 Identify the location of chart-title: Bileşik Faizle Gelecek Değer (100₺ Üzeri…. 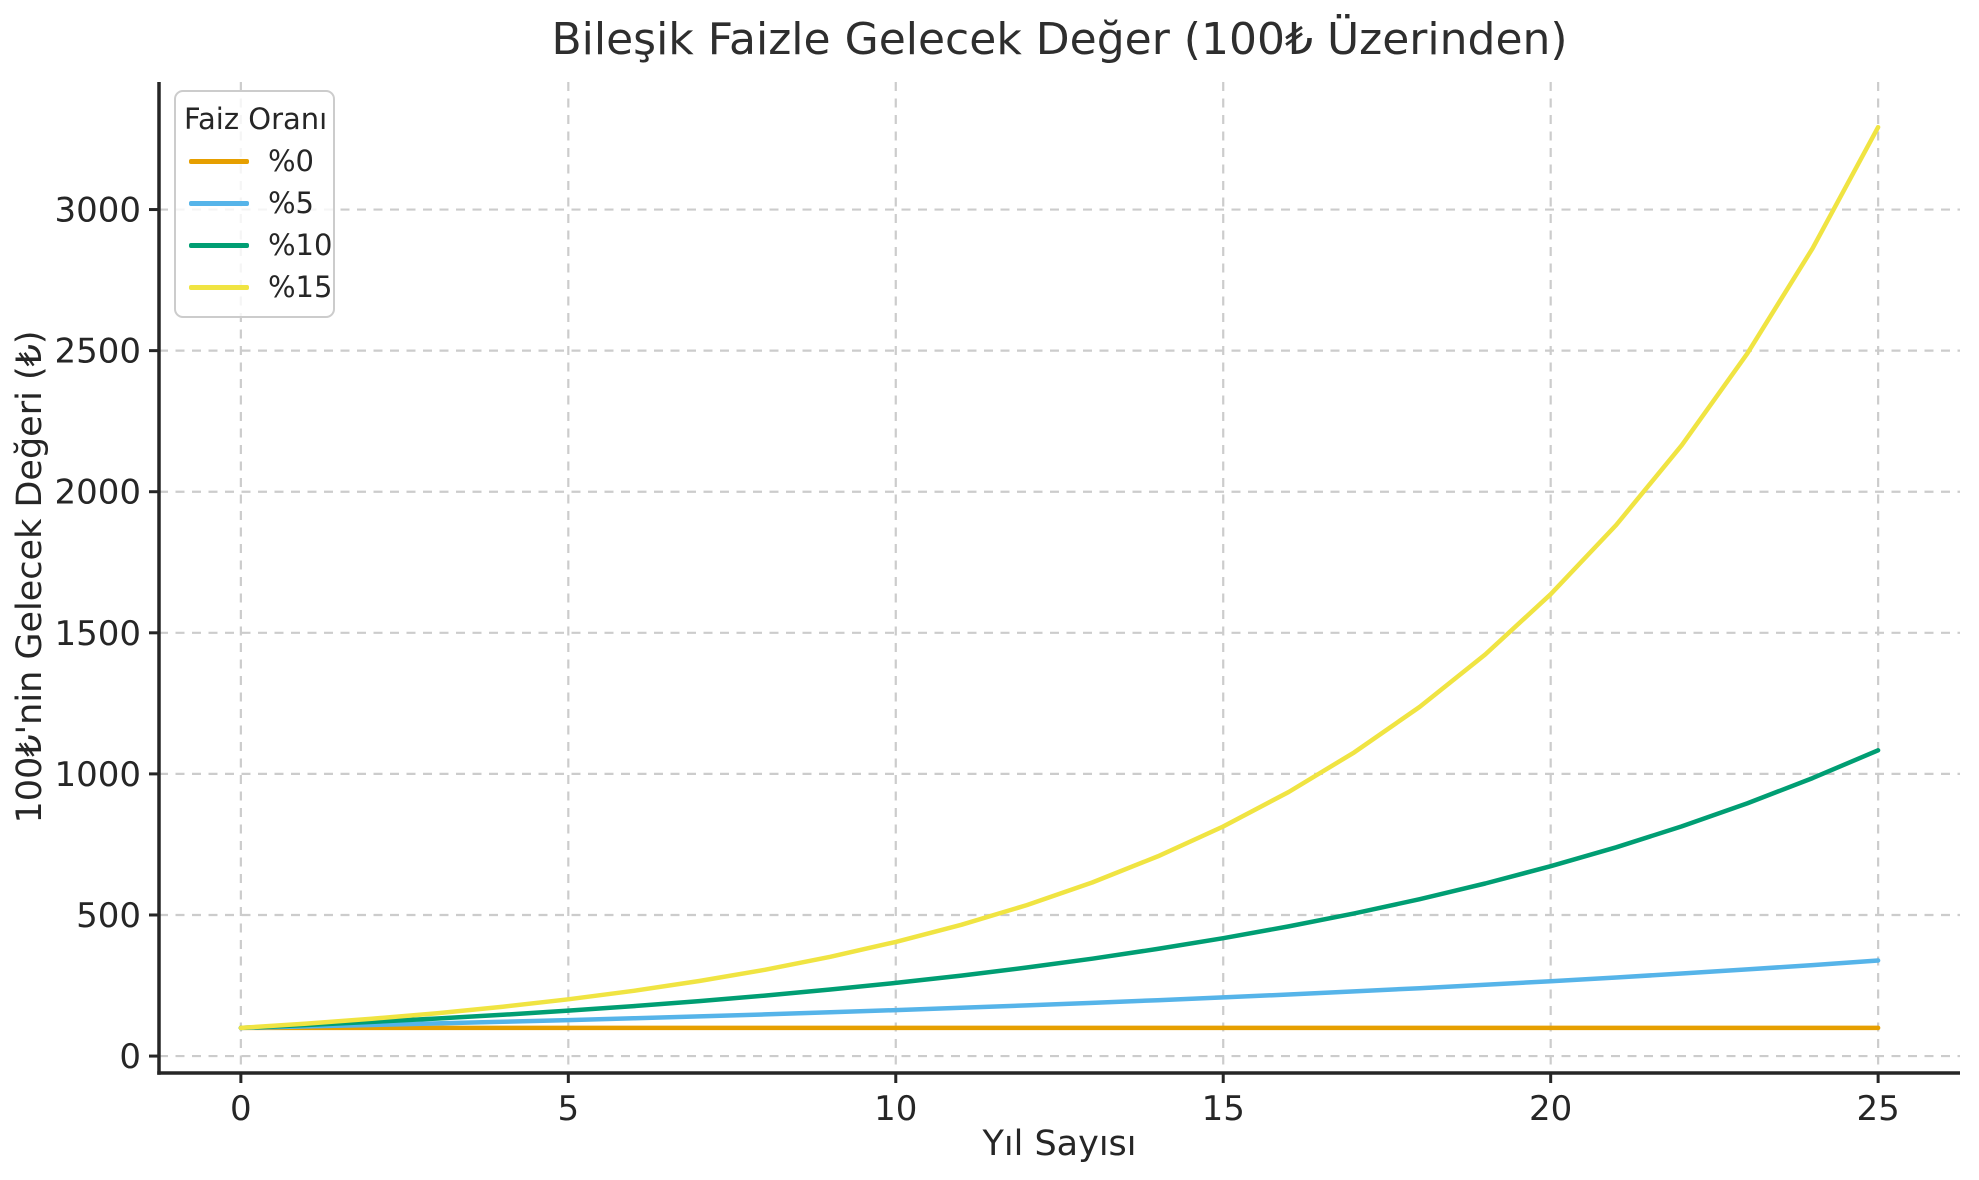
(1059, 39).